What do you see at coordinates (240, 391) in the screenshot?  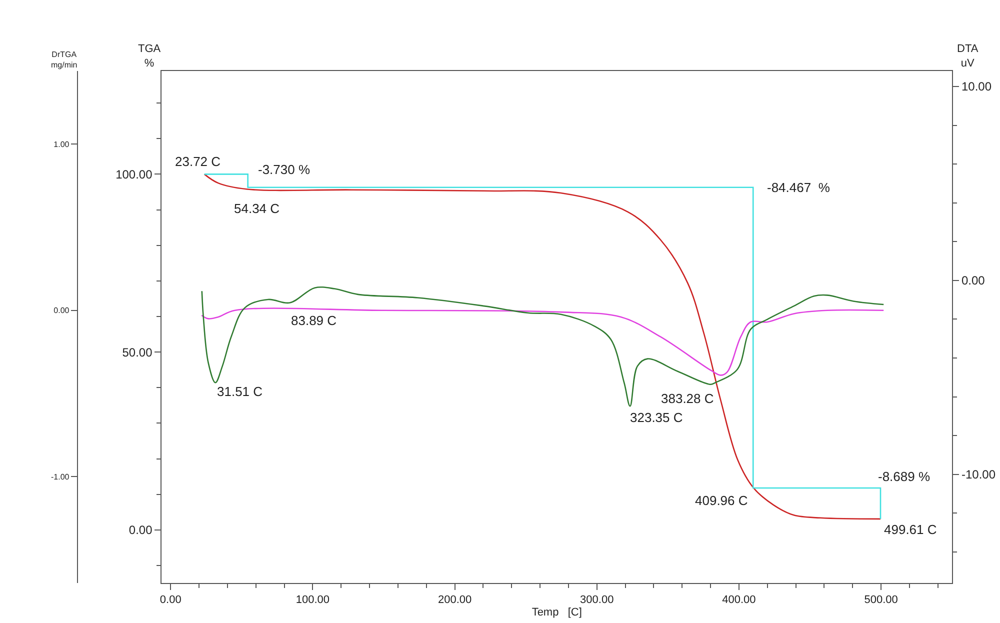 I see `annotation: 31.51 C` at bounding box center [240, 391].